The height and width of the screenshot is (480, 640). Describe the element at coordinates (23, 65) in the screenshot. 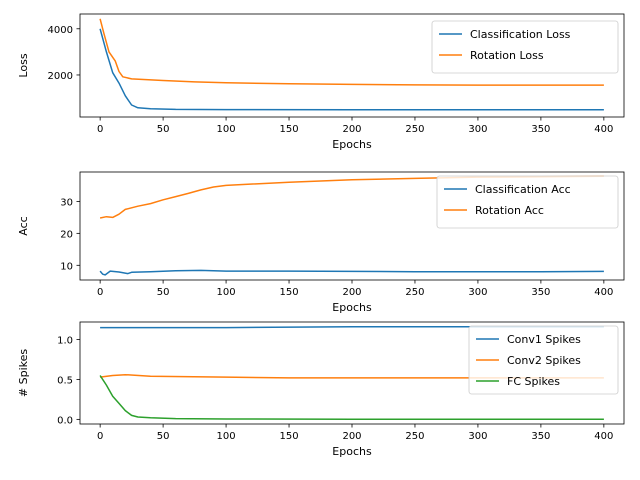

I see `y-axis-label: Loss` at that location.